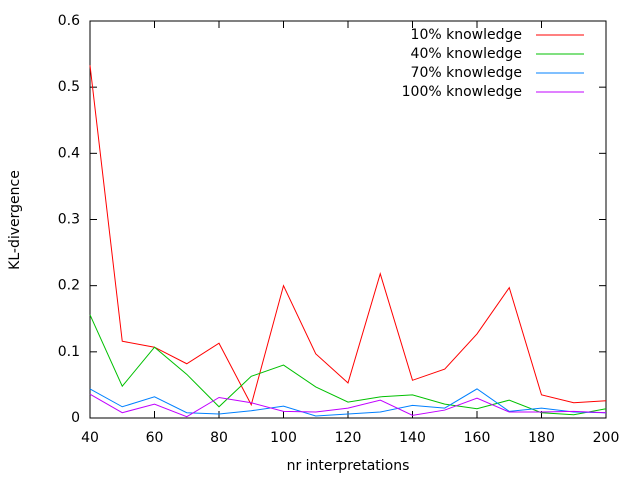  Describe the element at coordinates (75, 418) in the screenshot. I see `y-tick-label: 0` at that location.